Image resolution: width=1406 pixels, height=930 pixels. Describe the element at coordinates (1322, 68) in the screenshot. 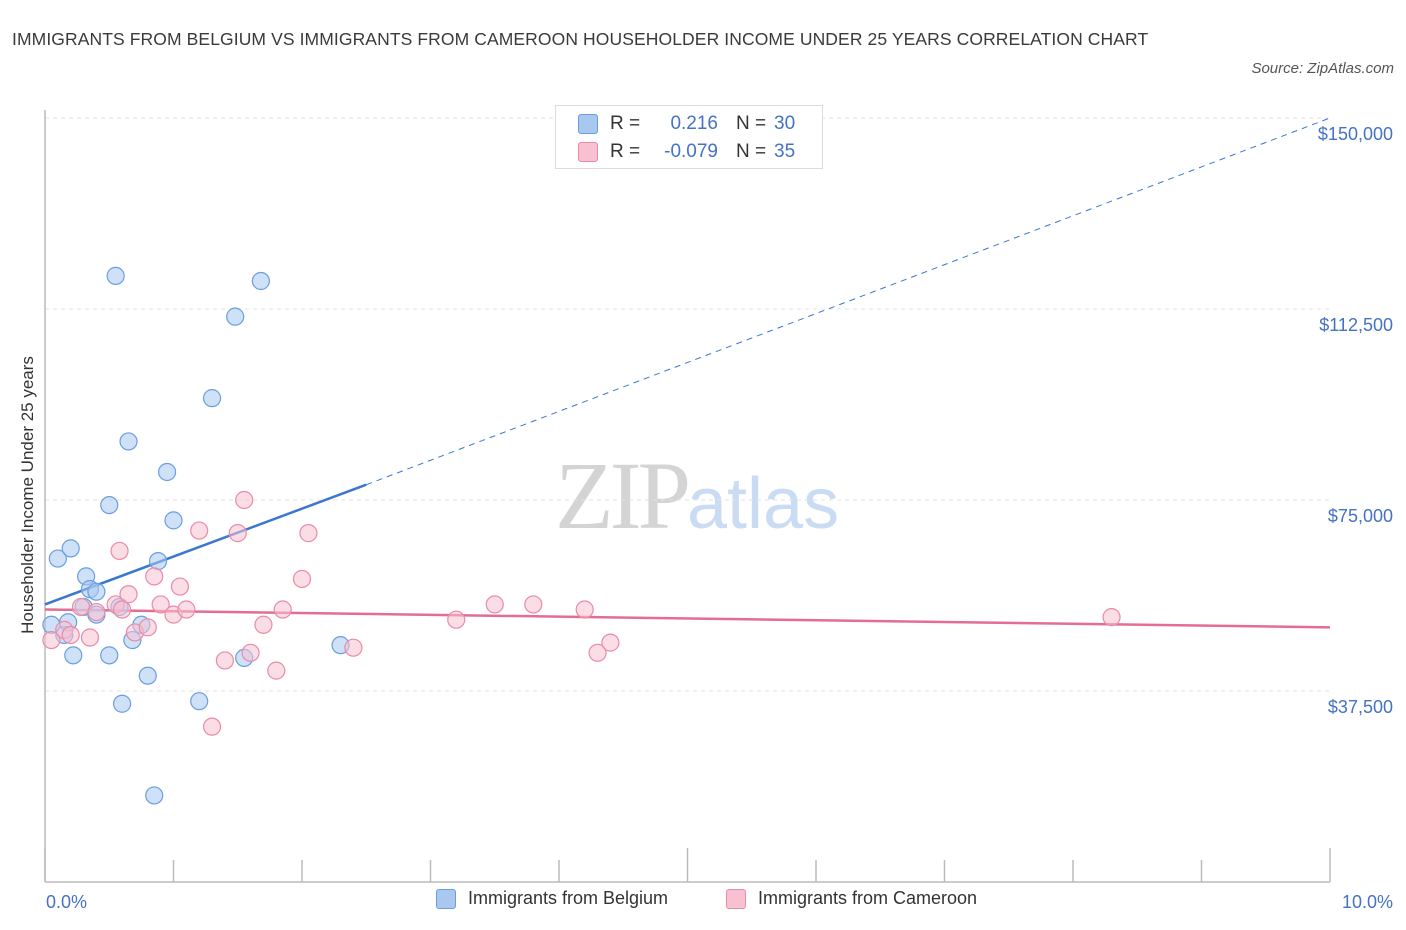

I see `chart-source: Source: ZipAtlas.com` at that location.